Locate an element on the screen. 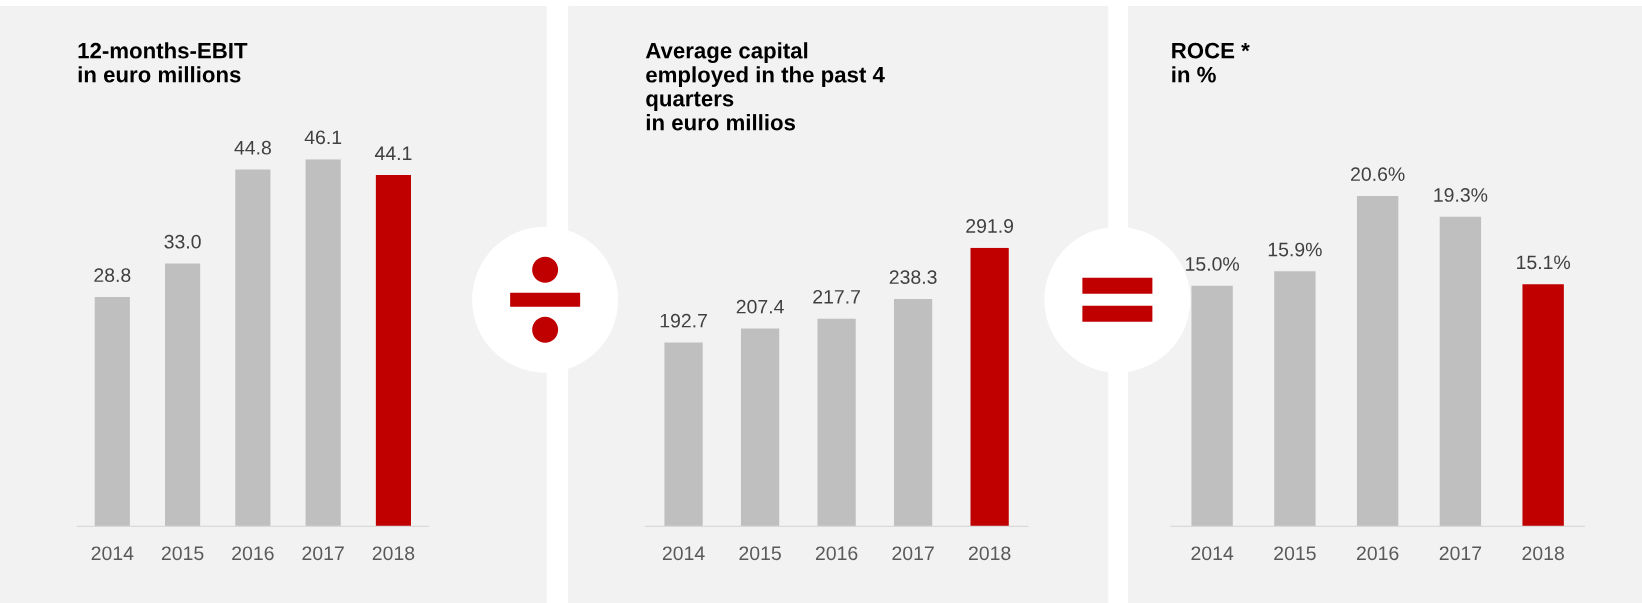 The height and width of the screenshot is (603, 1642). data-label: 33.0 is located at coordinates (182, 241).